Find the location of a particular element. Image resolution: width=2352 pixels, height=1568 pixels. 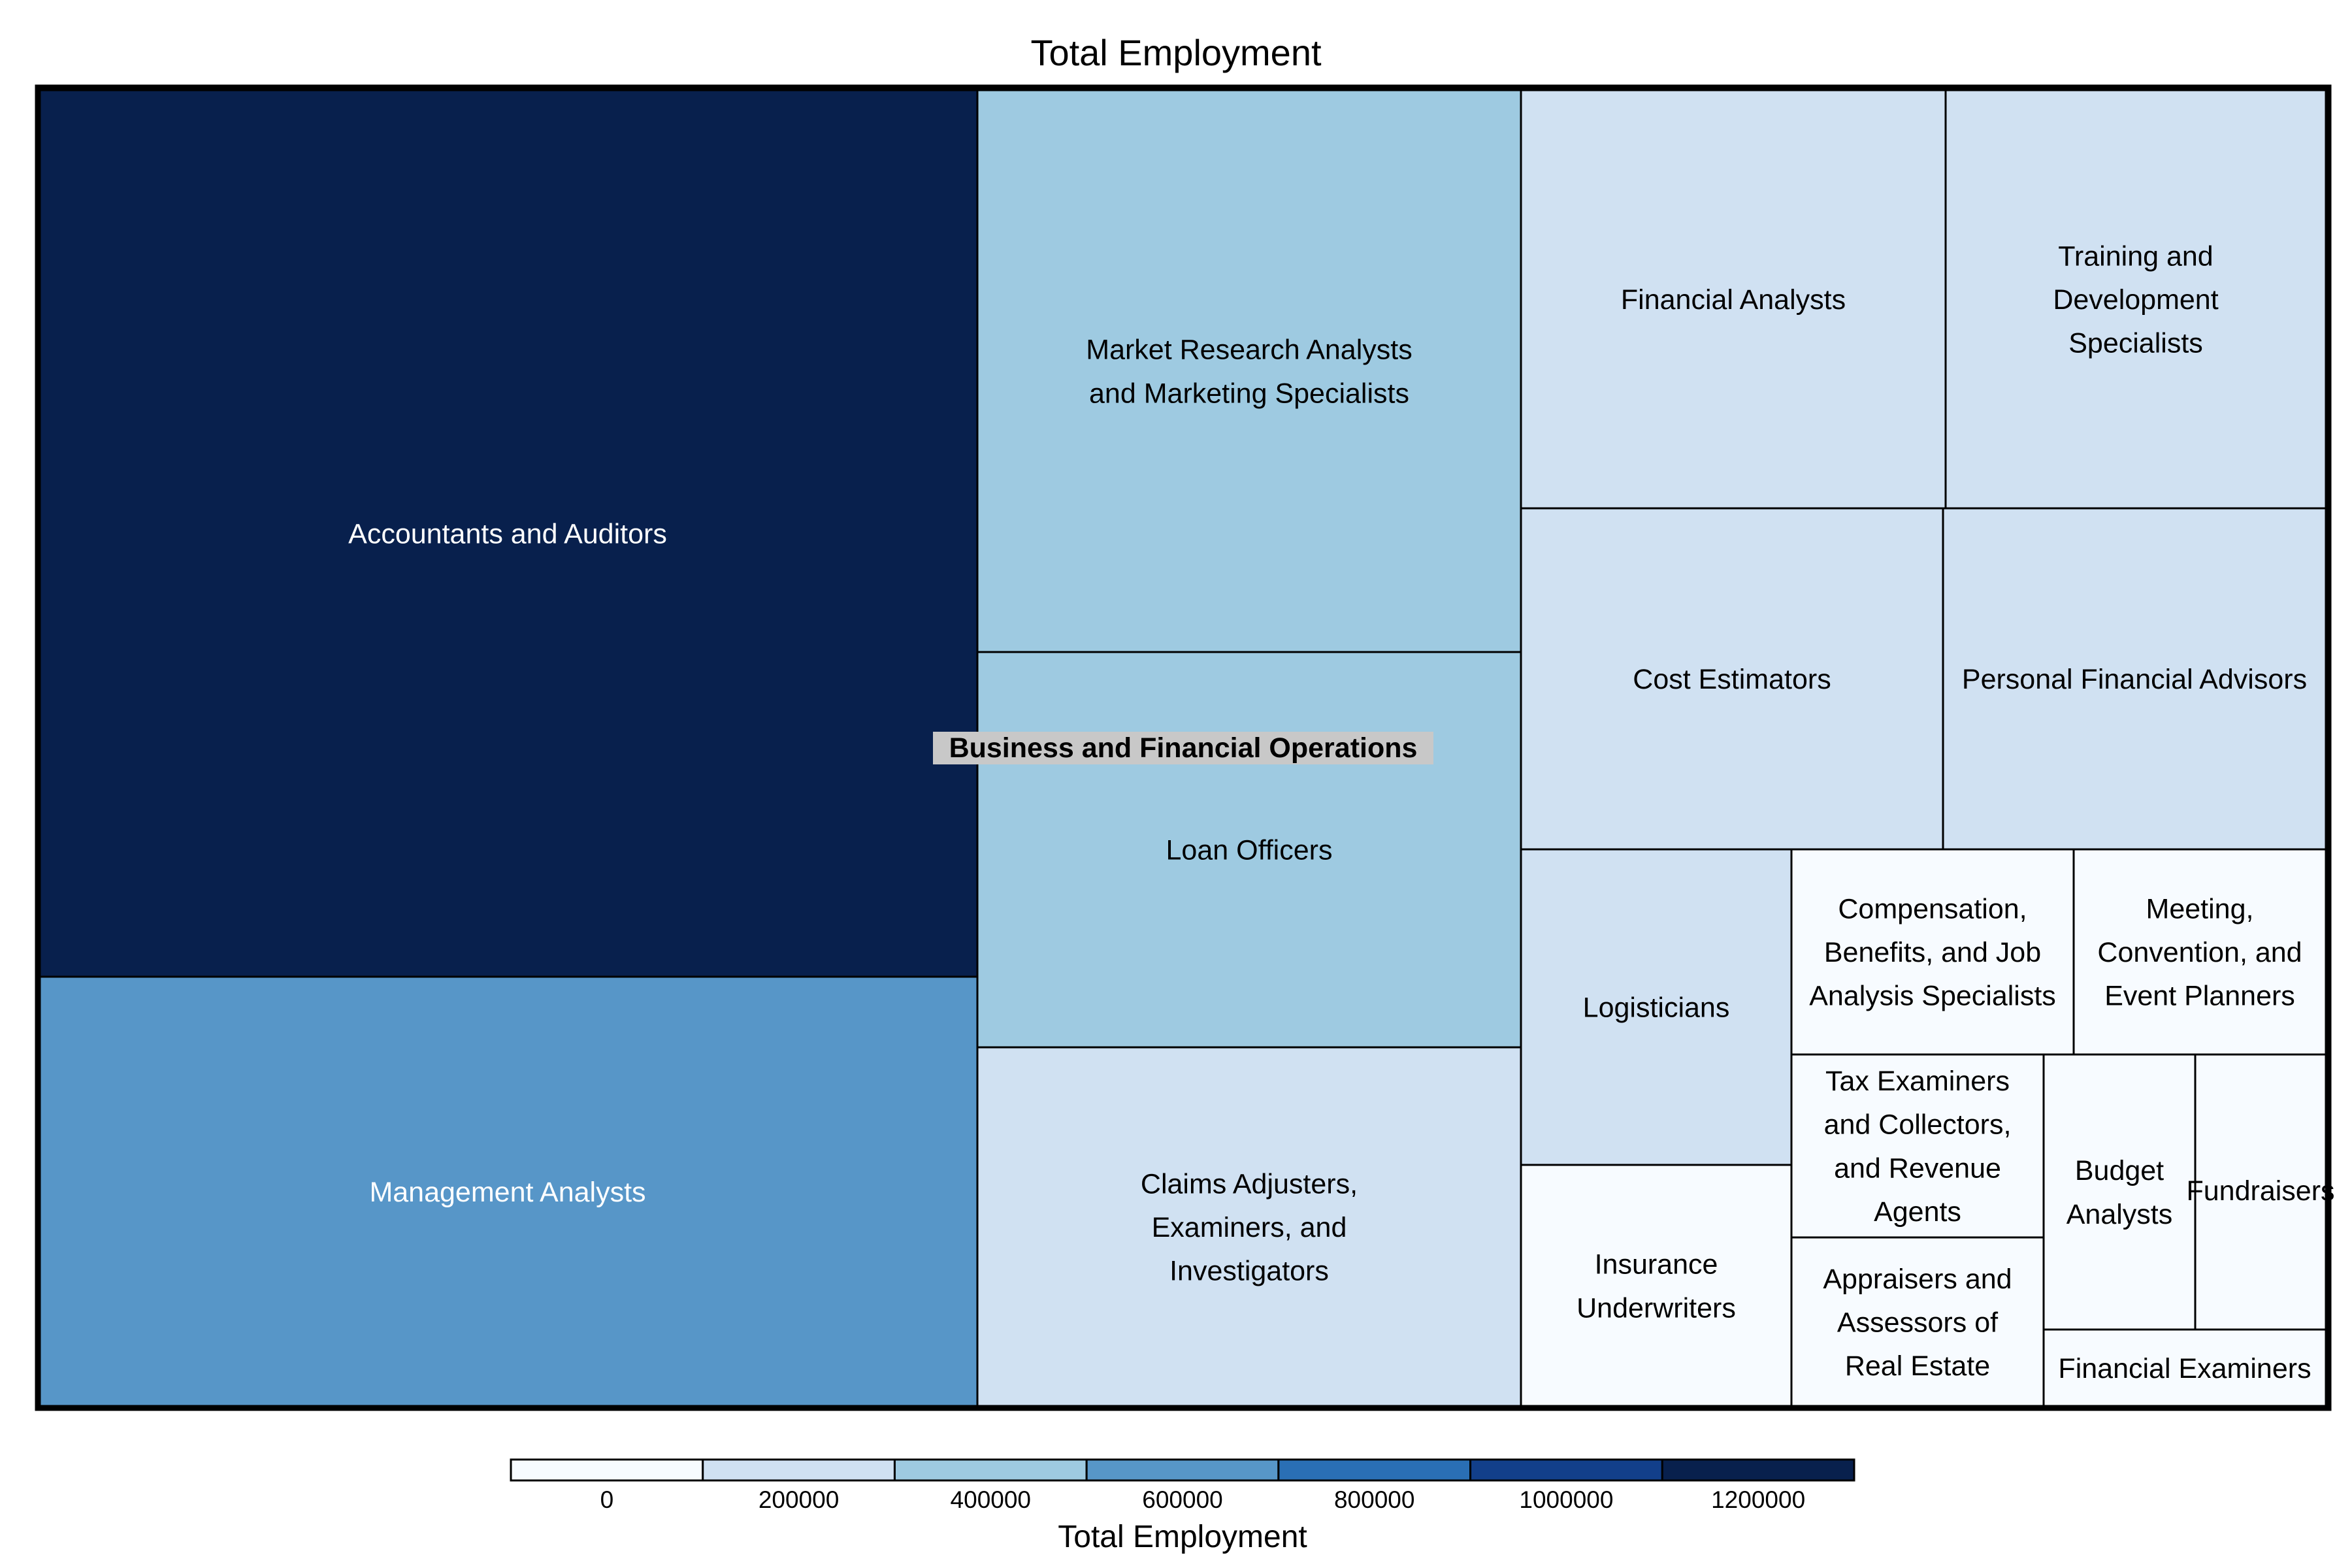

colorbar-tick-label: 200000 is located at coordinates (799, 1499).